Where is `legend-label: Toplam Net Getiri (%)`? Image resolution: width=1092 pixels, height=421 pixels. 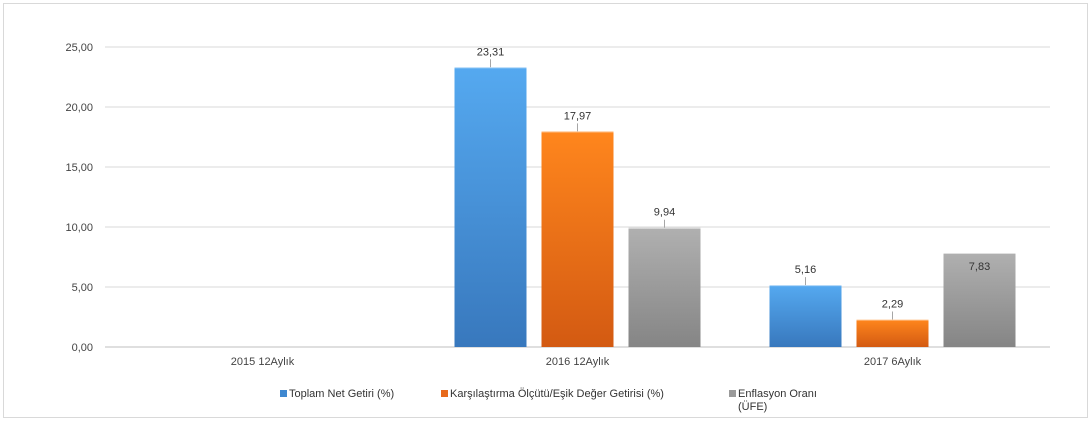 legend-label: Toplam Net Getiri (%) is located at coordinates (341, 394).